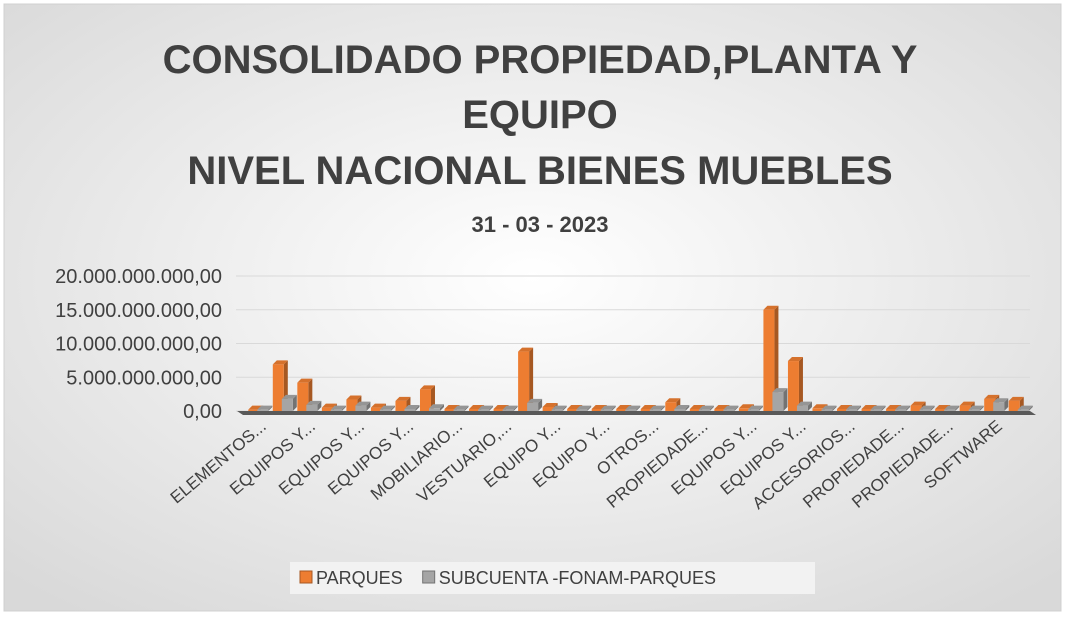 The width and height of the screenshot is (1065, 620). I want to click on floor, so click(636, 413).